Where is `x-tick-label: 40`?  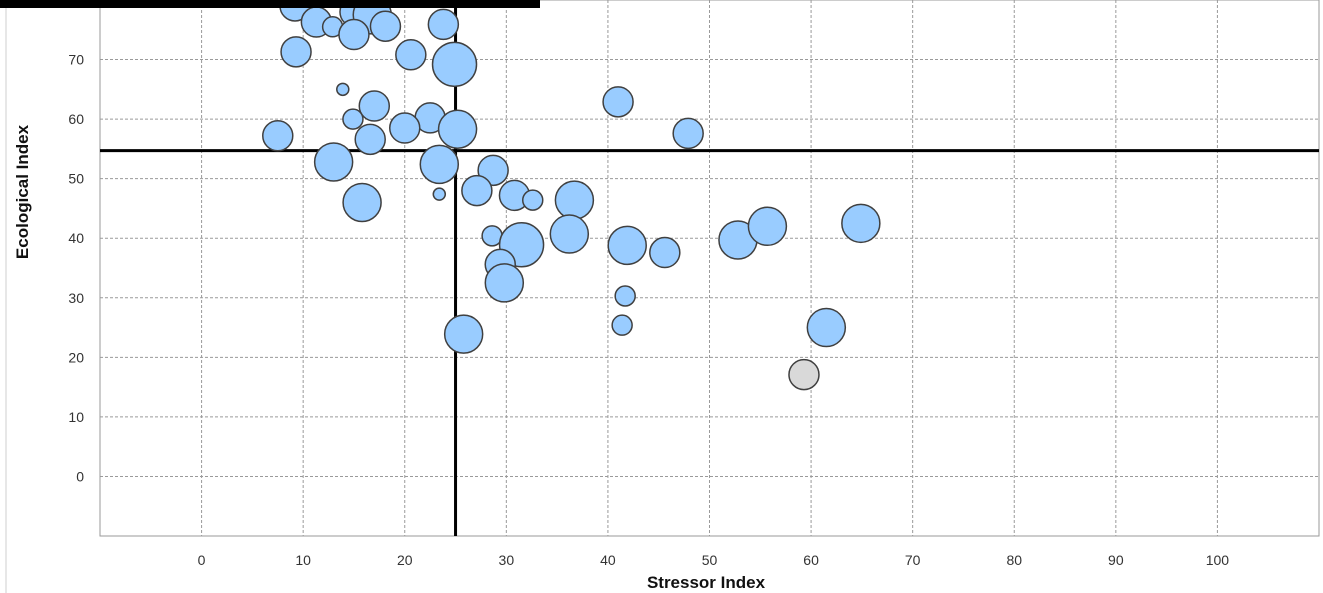 x-tick-label: 40 is located at coordinates (608, 560).